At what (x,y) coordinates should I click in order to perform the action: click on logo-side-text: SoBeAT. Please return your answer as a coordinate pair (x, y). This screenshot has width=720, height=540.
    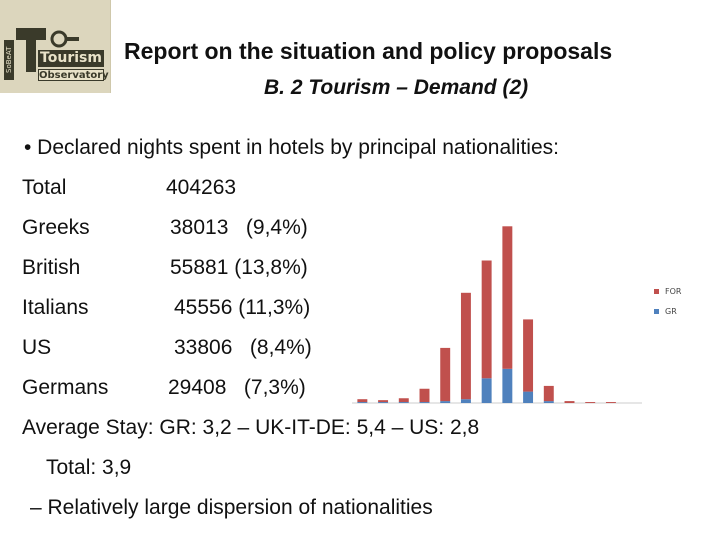
    Looking at the image, I should click on (9, 60).